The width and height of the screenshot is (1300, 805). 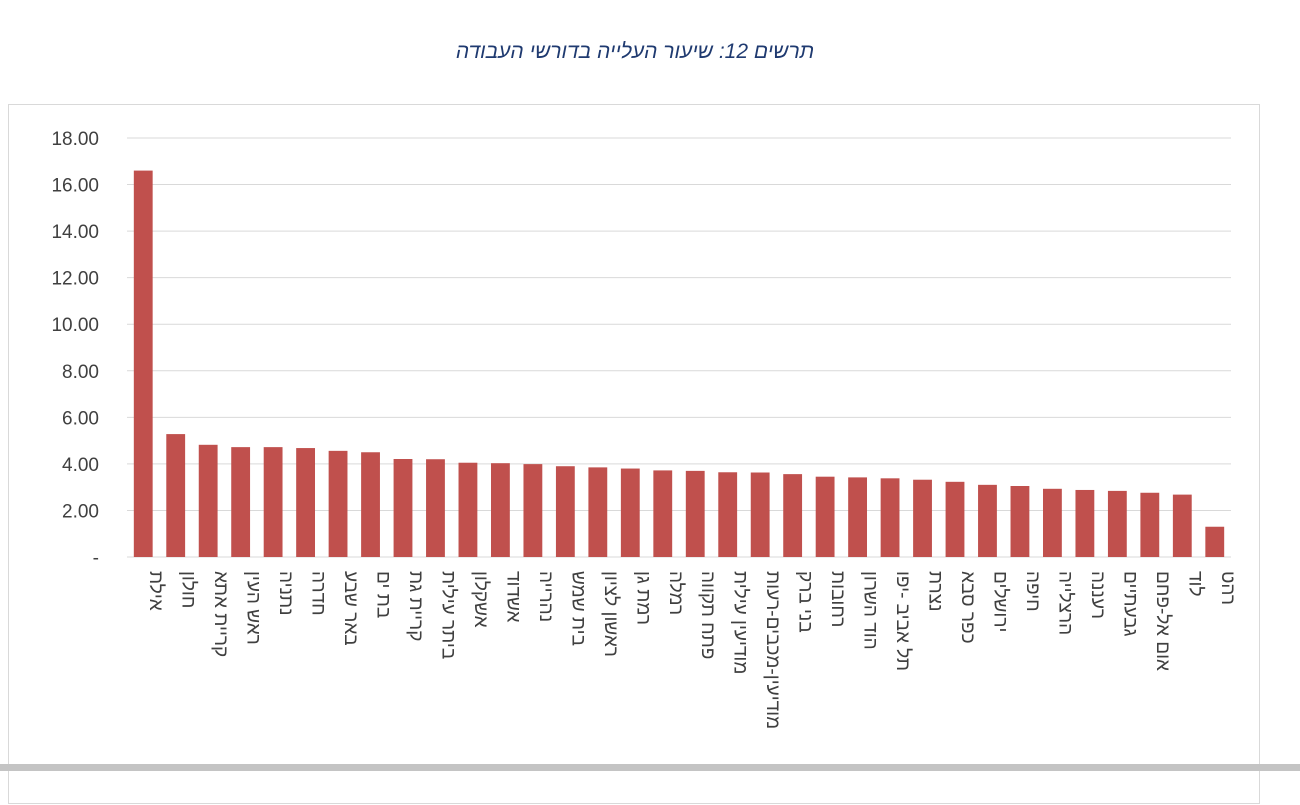 What do you see at coordinates (999, 601) in the screenshot?
I see `x-tick-label: ירושלים` at bounding box center [999, 601].